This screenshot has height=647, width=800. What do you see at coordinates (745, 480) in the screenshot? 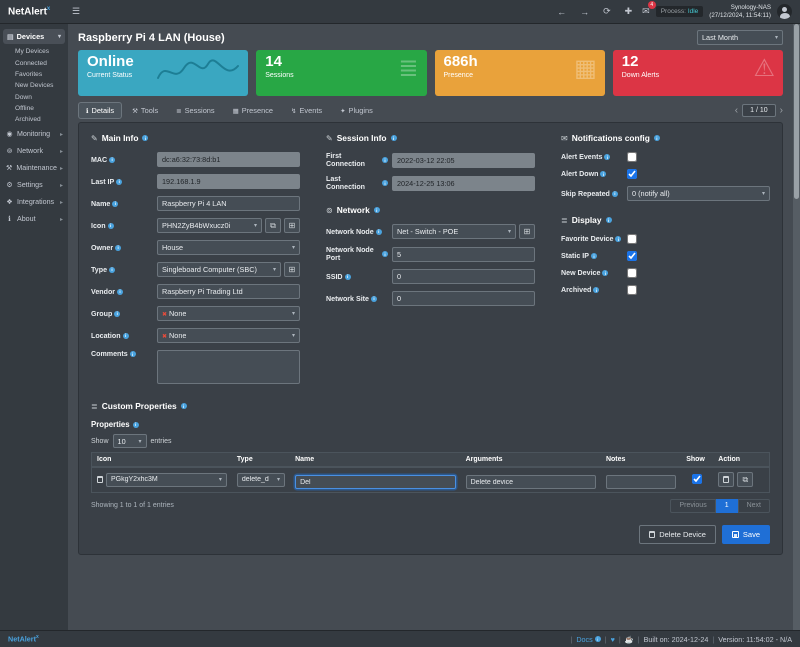
I see `copy-property-button: ⧉` at bounding box center [745, 480].